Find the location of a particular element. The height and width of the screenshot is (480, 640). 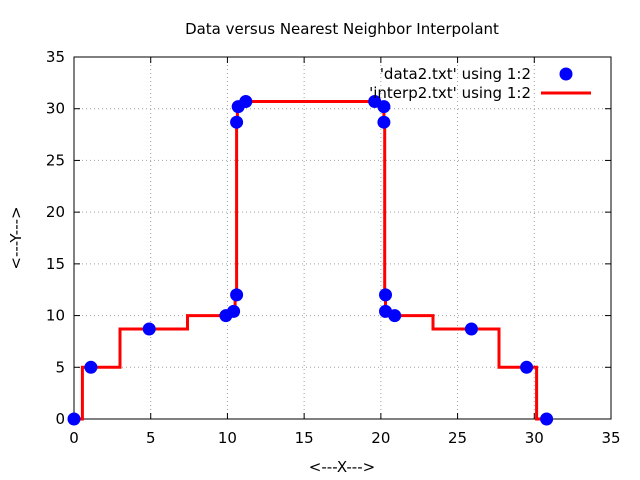

y-axis-label: <---Y---> is located at coordinates (16, 237).